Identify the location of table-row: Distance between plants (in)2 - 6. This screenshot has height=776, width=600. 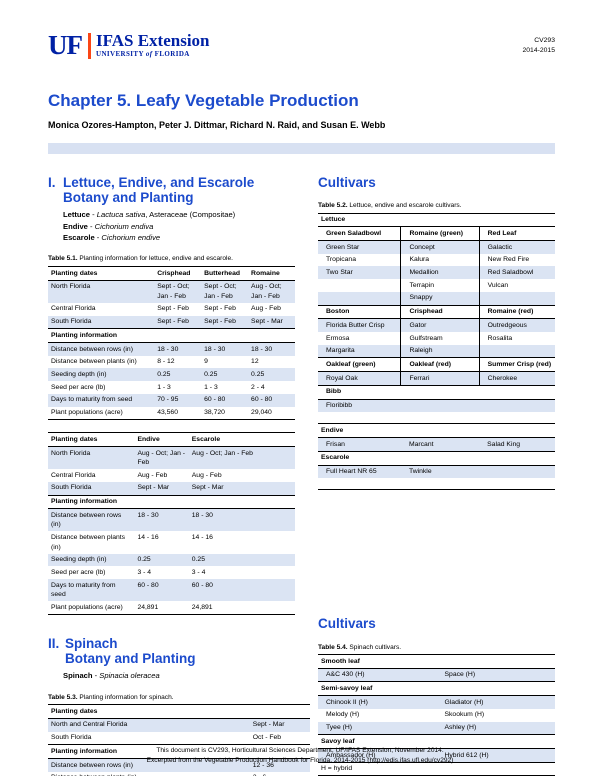
(179, 774).